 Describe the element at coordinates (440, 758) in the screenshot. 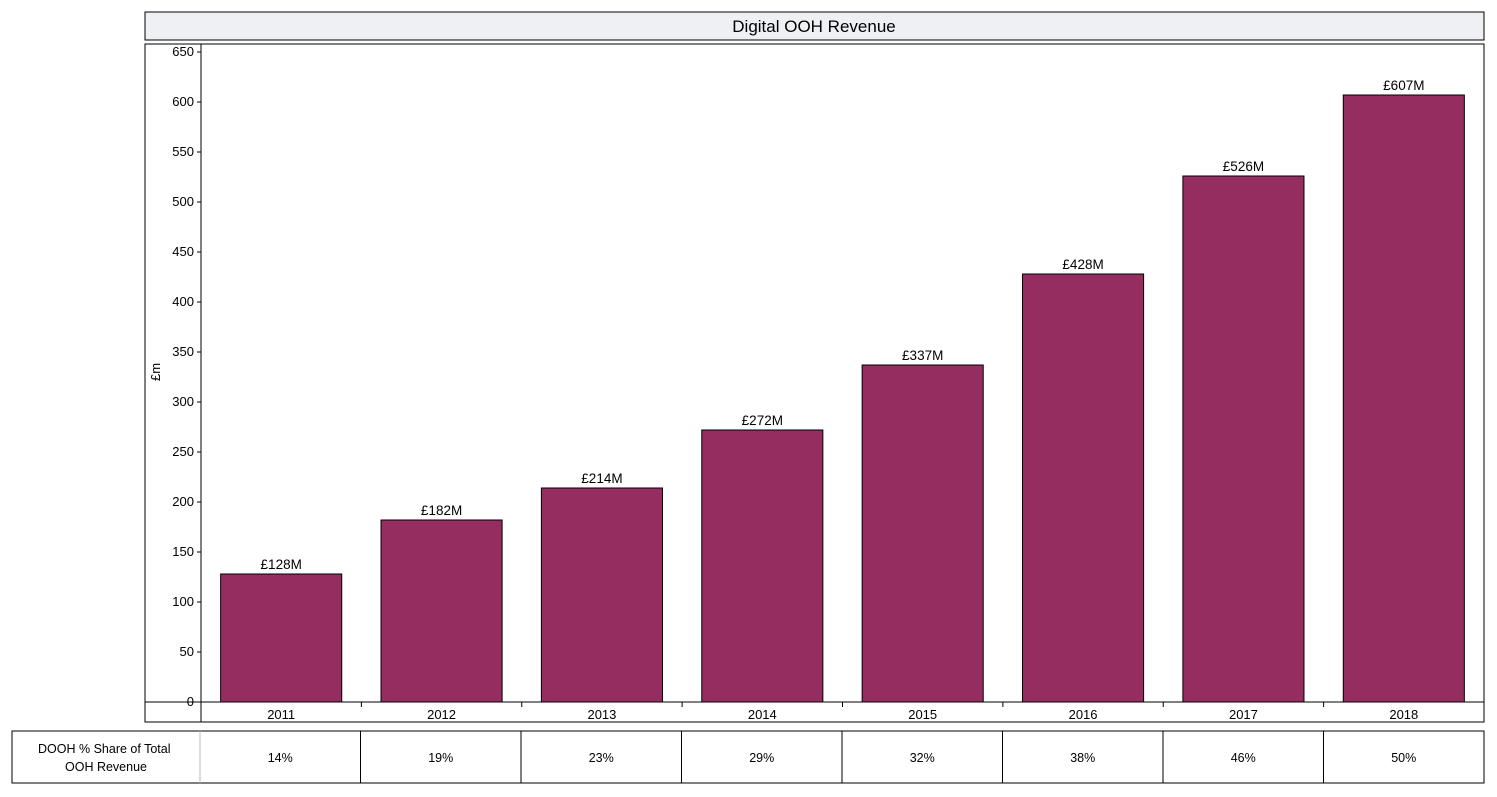

I see `share-value-2012: 19%` at that location.